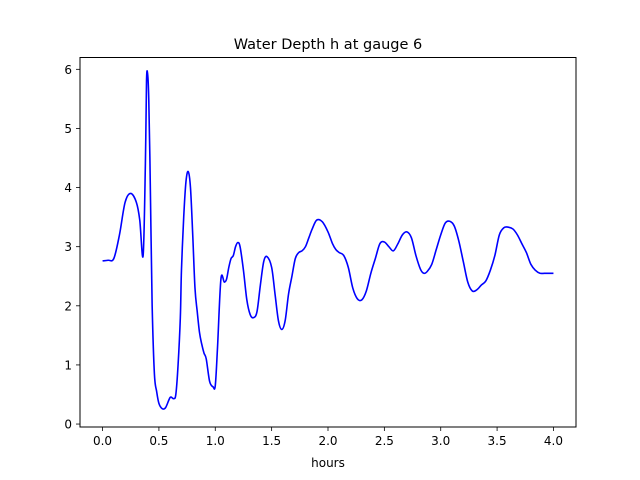 This screenshot has height=480, width=640. Describe the element at coordinates (102, 441) in the screenshot. I see `x-tick-label: 0.0` at that location.